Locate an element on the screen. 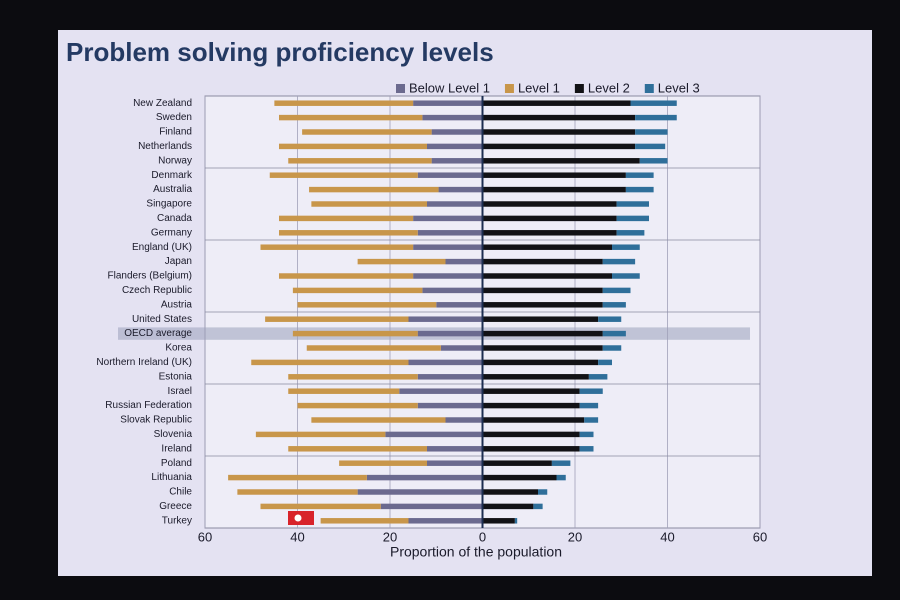  category-label: Czech Republic is located at coordinates (157, 290).